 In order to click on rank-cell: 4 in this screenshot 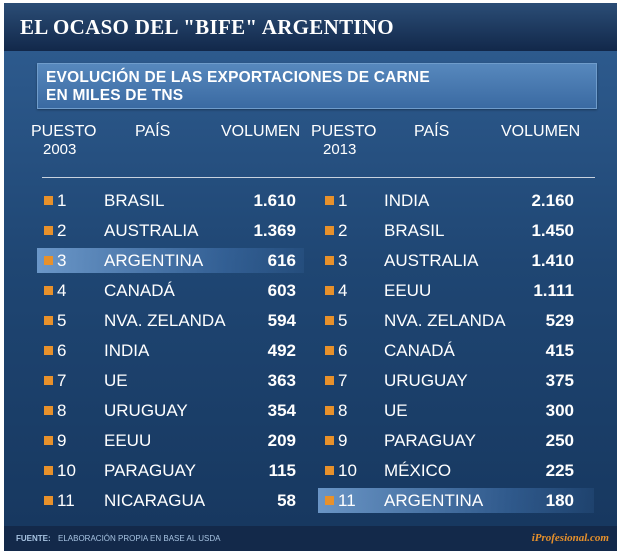, I will do `click(343, 290)`.